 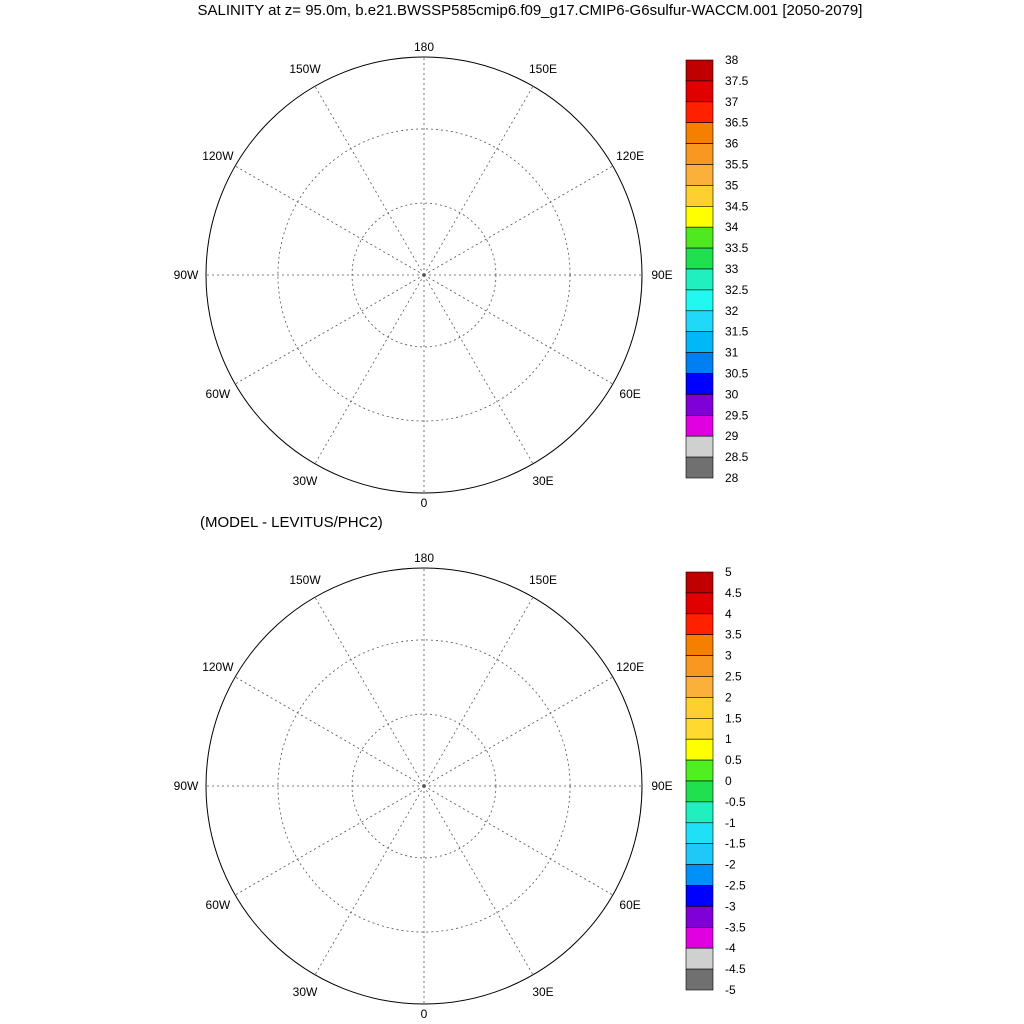 I want to click on colorbar-label: 32, so click(x=732, y=311).